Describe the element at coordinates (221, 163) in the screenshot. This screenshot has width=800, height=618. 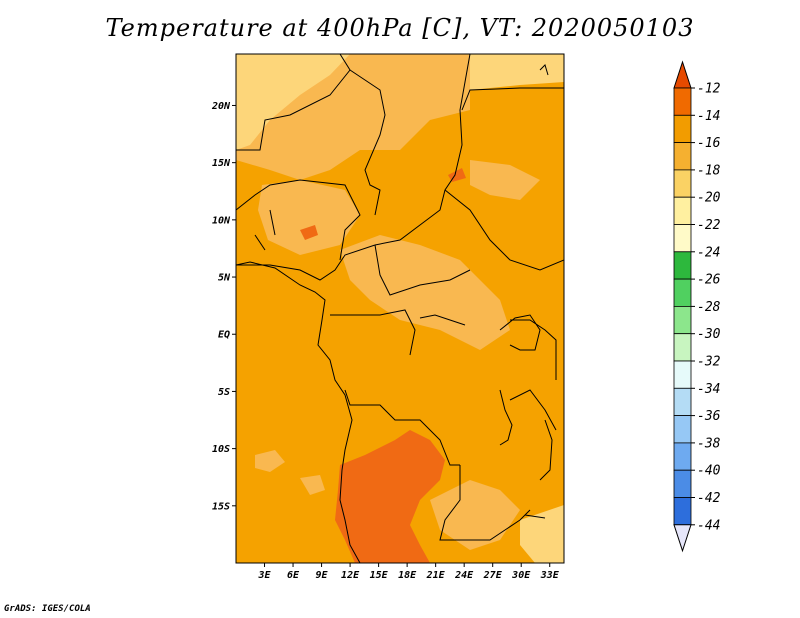
I see `lat-tick-label: 15N` at that location.